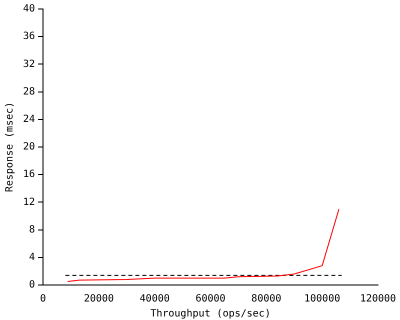  Describe the element at coordinates (32, 257) in the screenshot. I see `y-tick-label: 4` at that location.